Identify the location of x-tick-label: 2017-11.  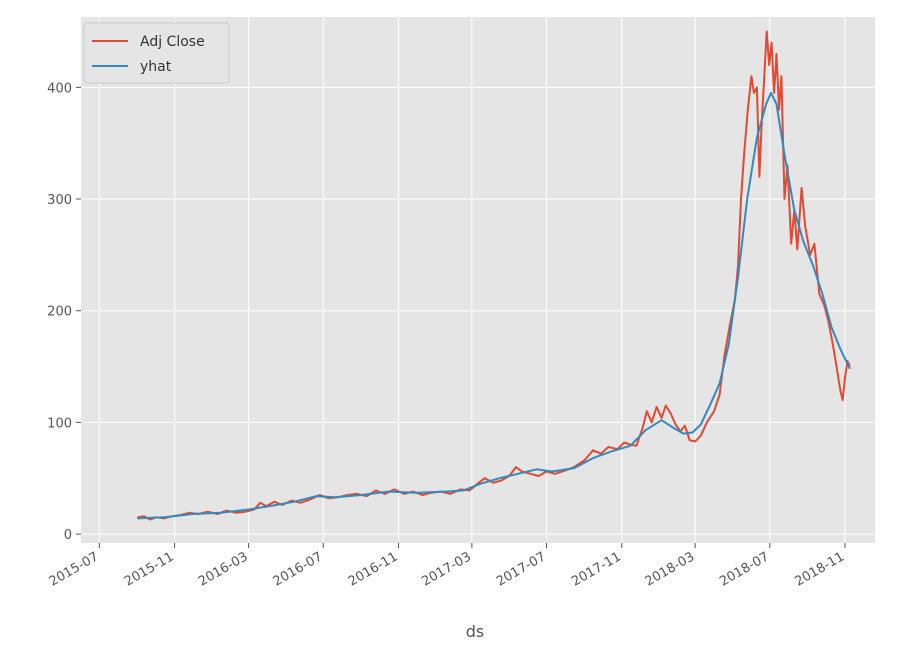
(596, 569).